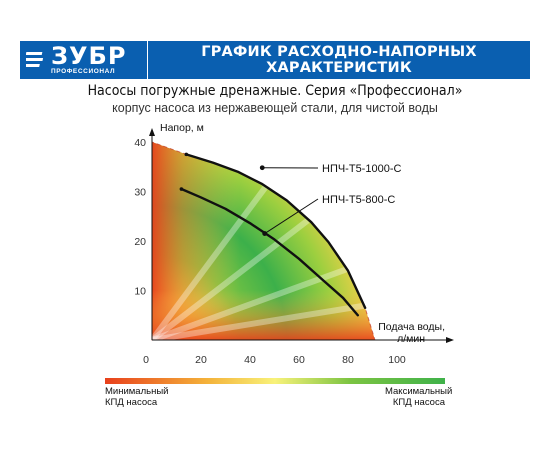  What do you see at coordinates (140, 143) in the screenshot?
I see `y-tick-label: 40` at bounding box center [140, 143].